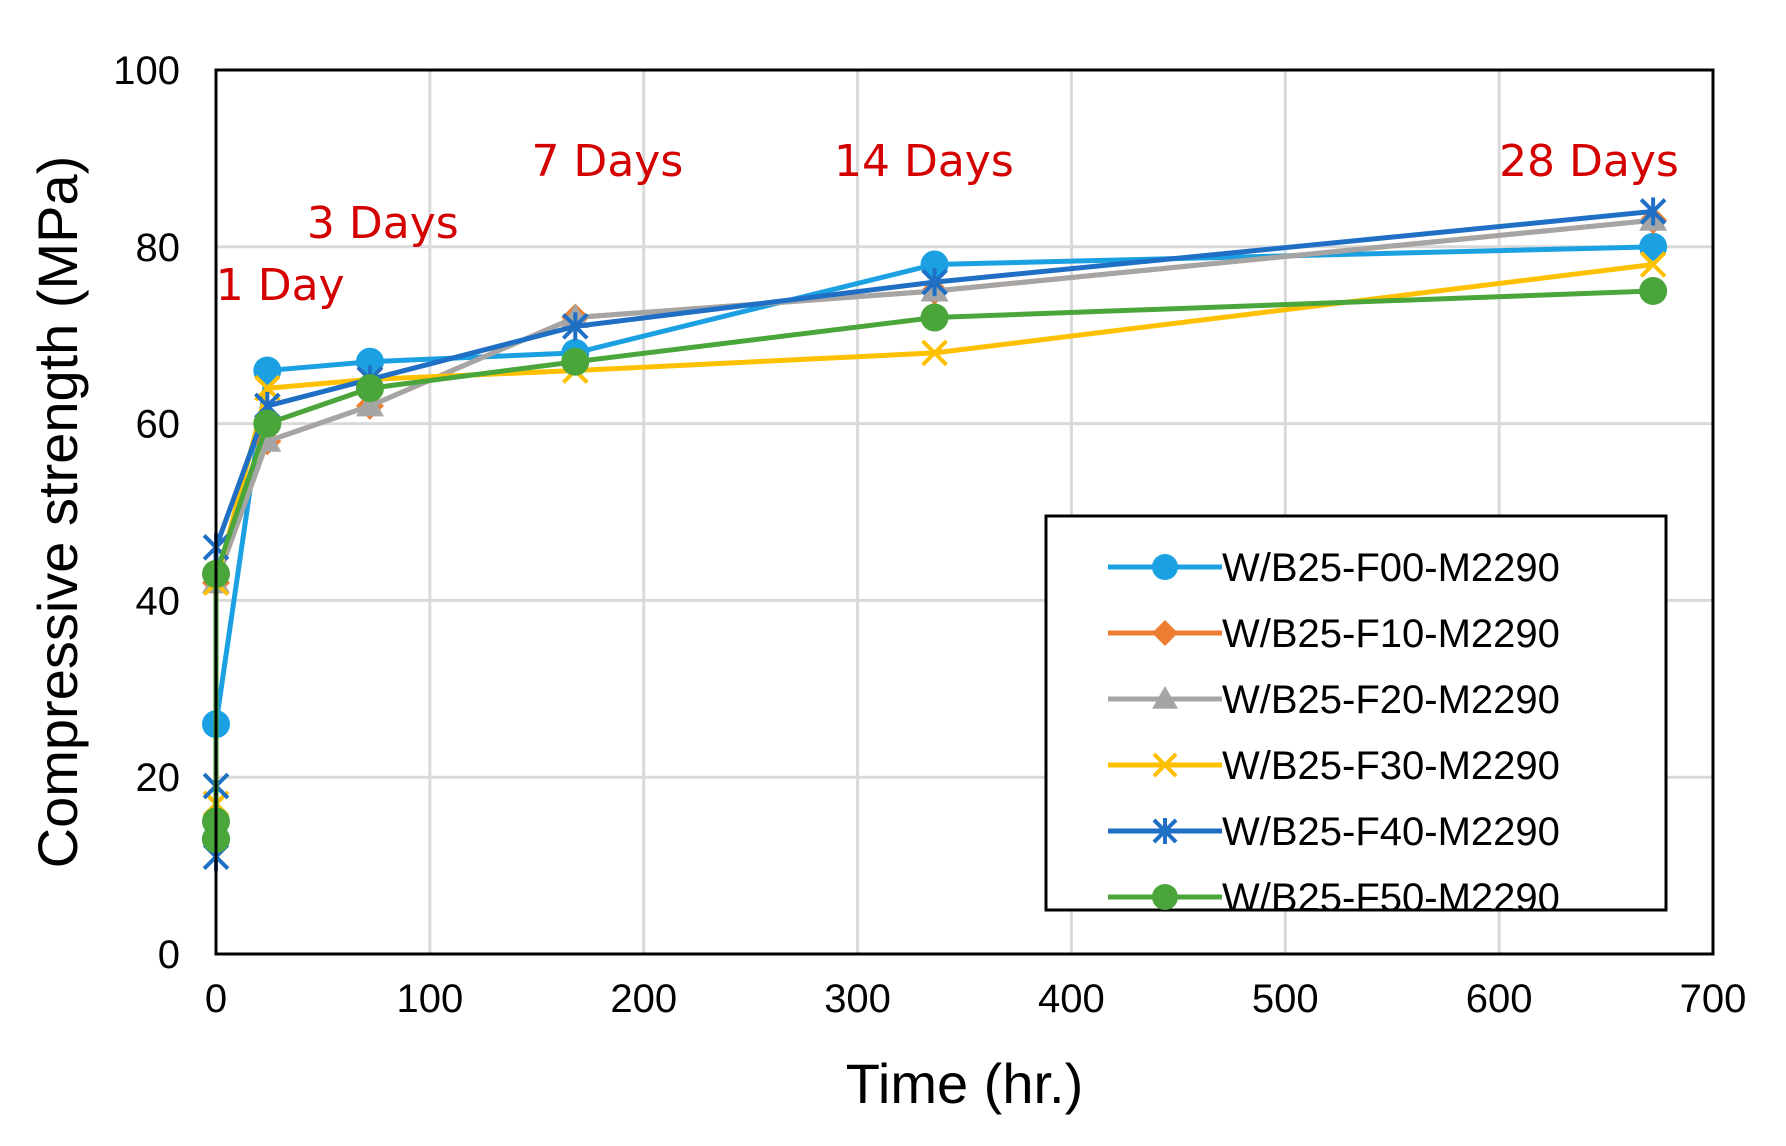 The height and width of the screenshot is (1146, 1786). I want to click on annotations: 1 Day 3 Days 7 Days 14 Days 28 Days, so click(947, 223).